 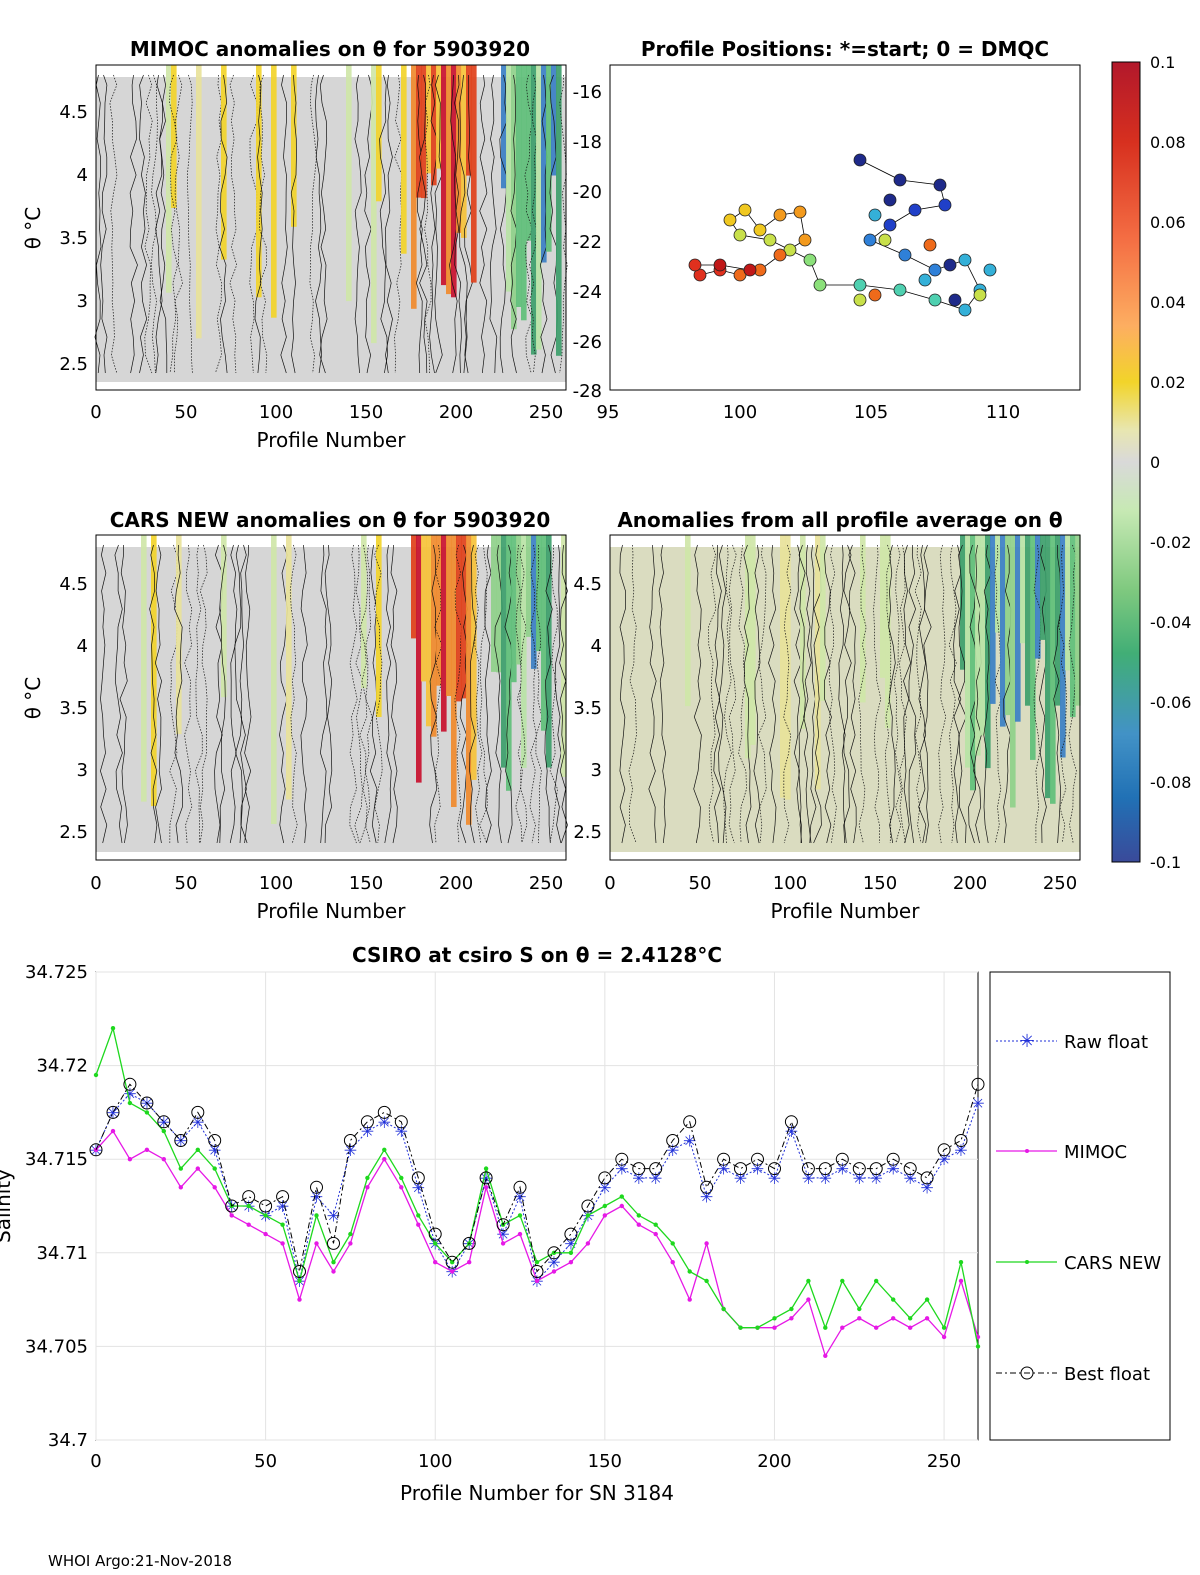 What do you see at coordinates (73, 112) in the screenshot?
I see `mimoc-ytick: 4.5` at bounding box center [73, 112].